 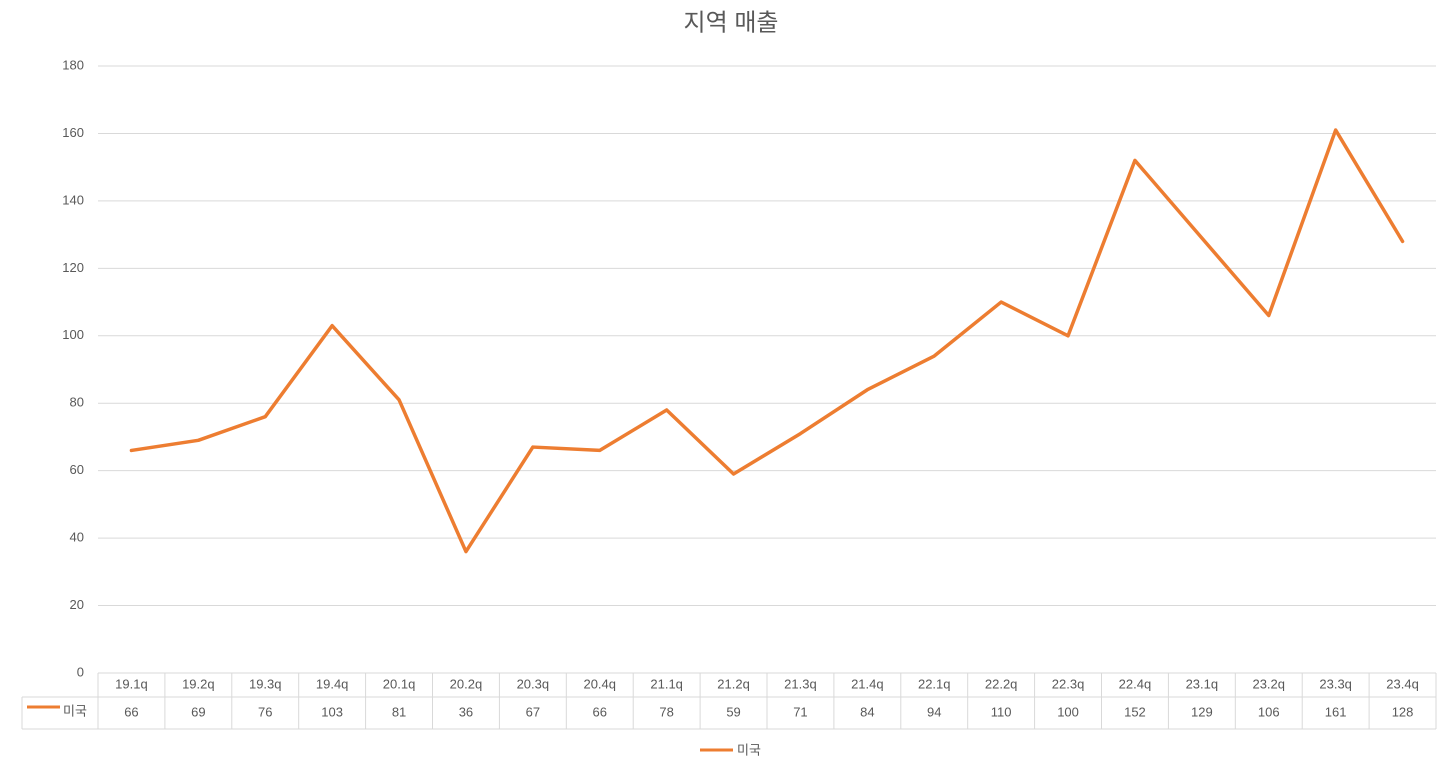 What do you see at coordinates (1135, 683) in the screenshot?
I see `x-tick-label: 22.4q` at bounding box center [1135, 683].